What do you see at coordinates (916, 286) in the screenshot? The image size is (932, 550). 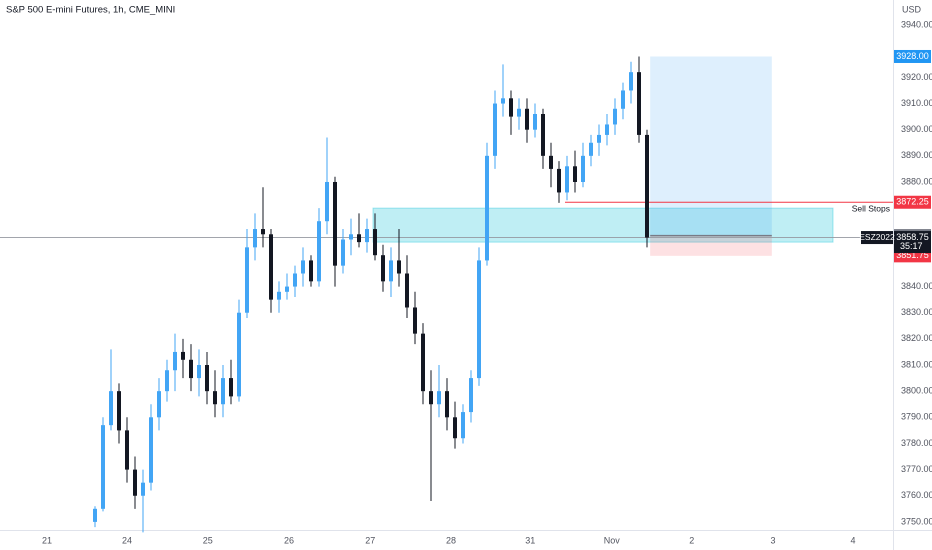 I see `y-tick-label: 3840.00` at bounding box center [916, 286].